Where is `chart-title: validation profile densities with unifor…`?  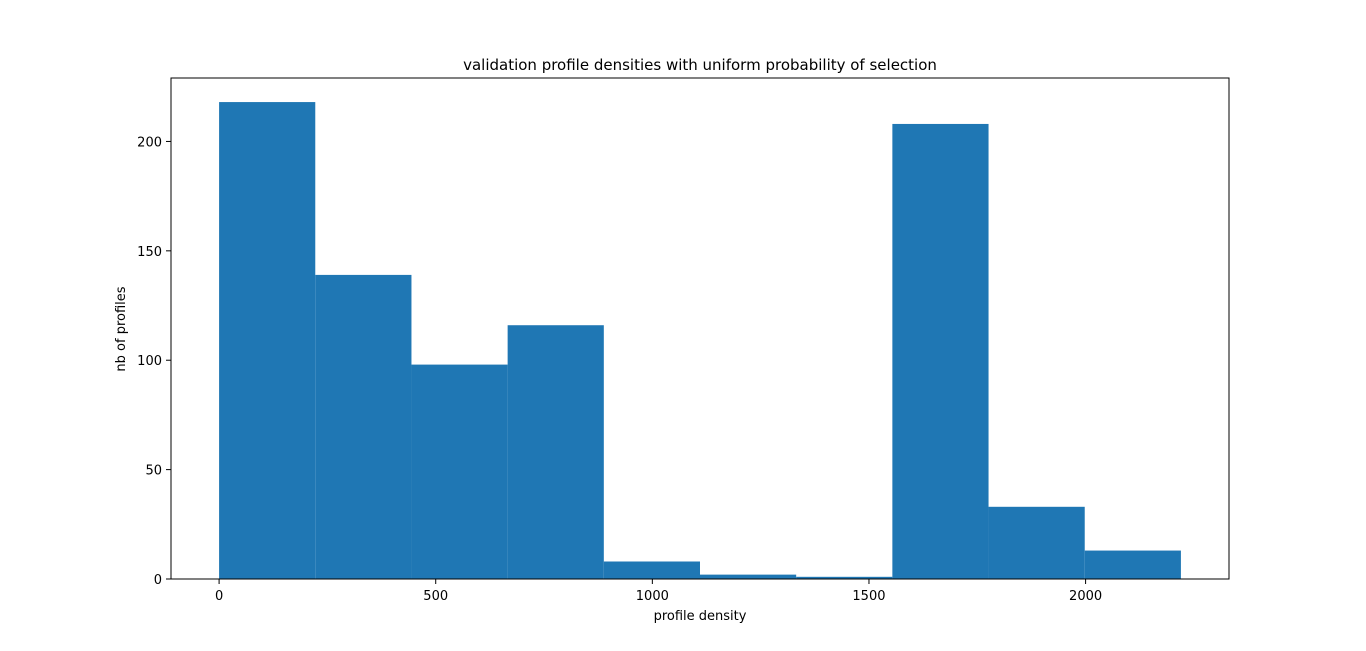 chart-title: validation profile densities with unifor… is located at coordinates (700, 65).